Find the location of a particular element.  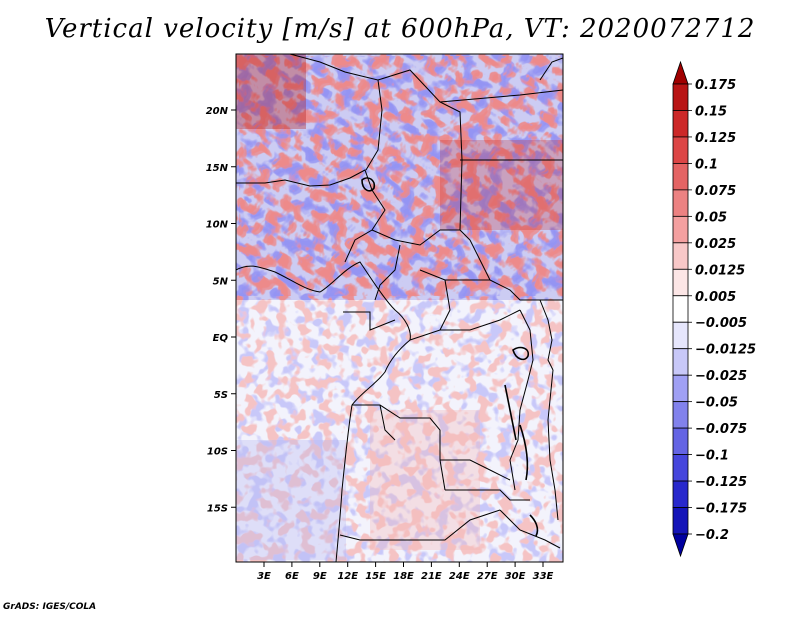

lon-tick-label: 21E is located at coordinates (431, 576).